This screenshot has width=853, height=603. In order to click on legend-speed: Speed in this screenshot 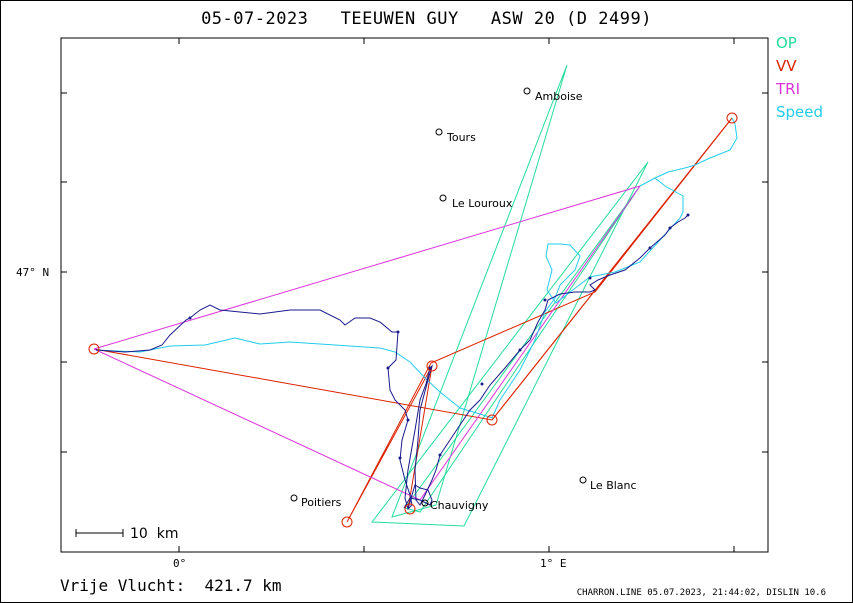, I will do `click(800, 112)`.